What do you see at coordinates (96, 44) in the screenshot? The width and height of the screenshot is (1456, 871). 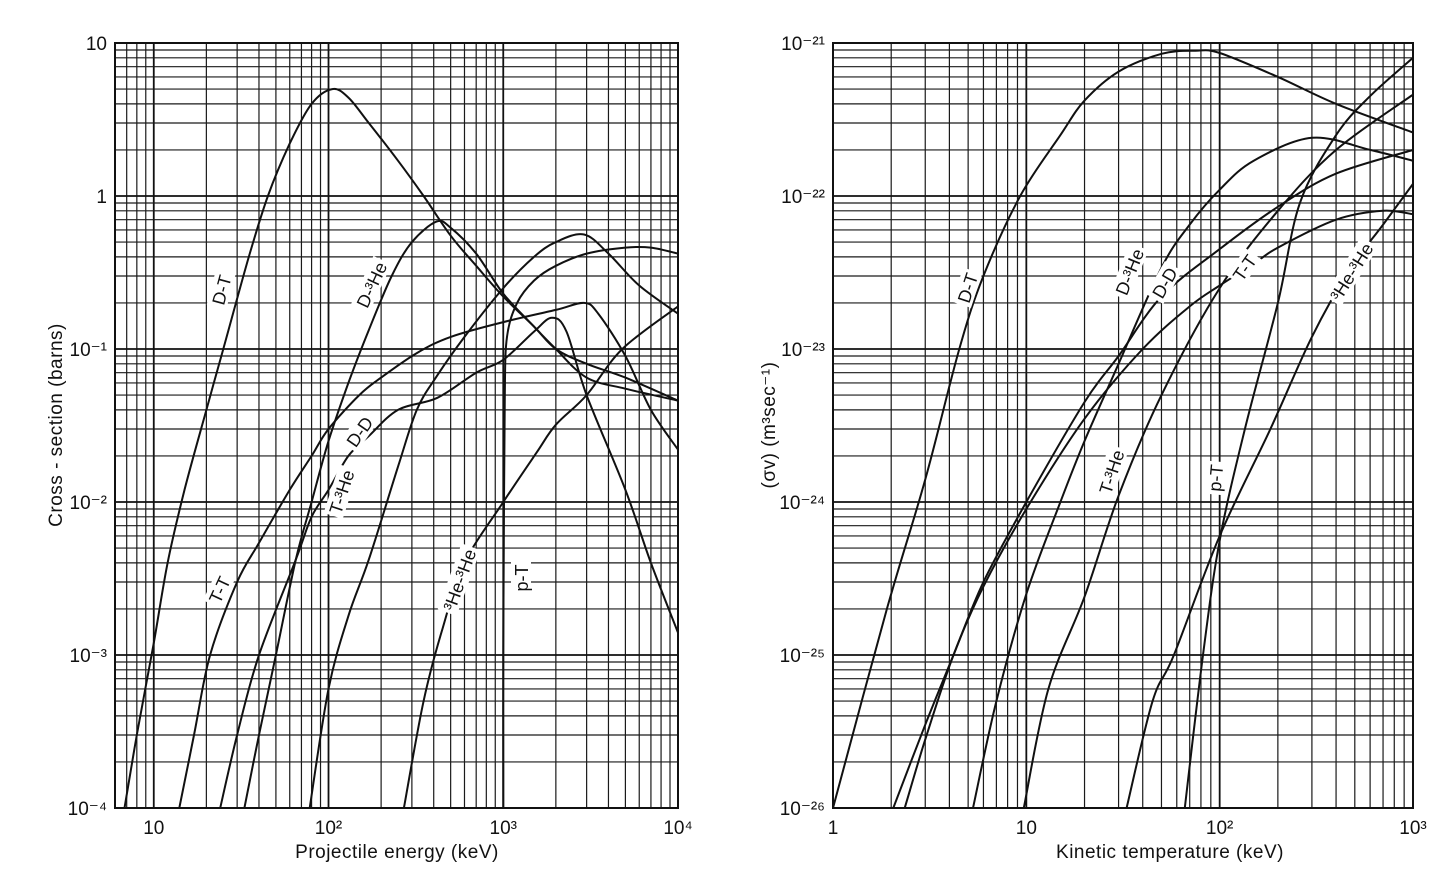 I see `y-tick-label: 10` at bounding box center [96, 44].